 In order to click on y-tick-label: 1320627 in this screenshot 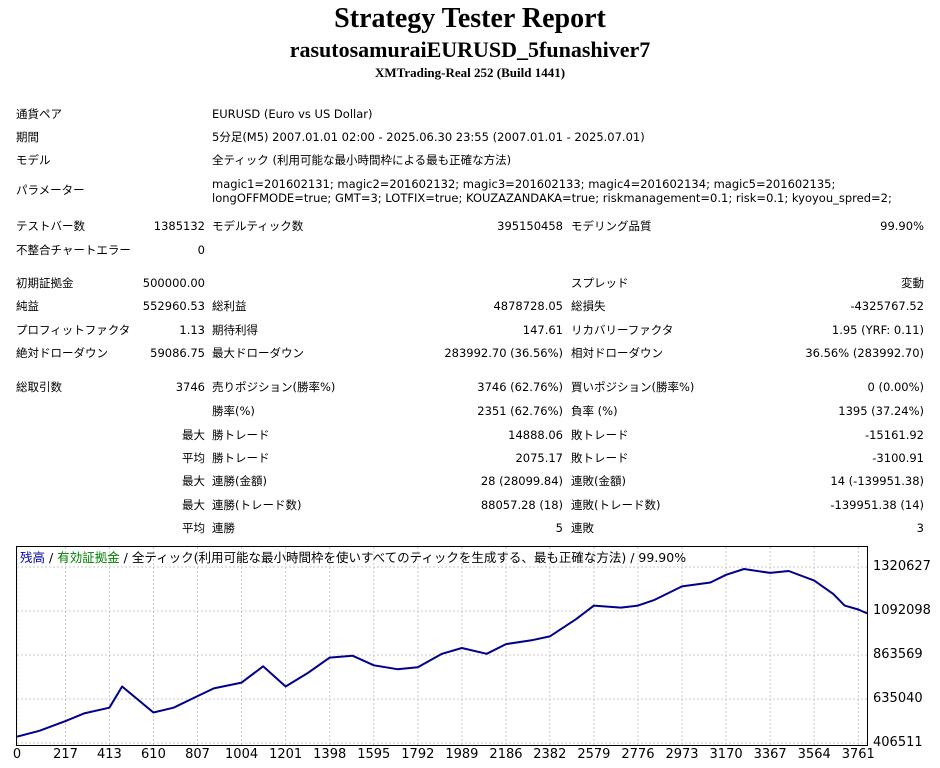, I will do `click(902, 566)`.